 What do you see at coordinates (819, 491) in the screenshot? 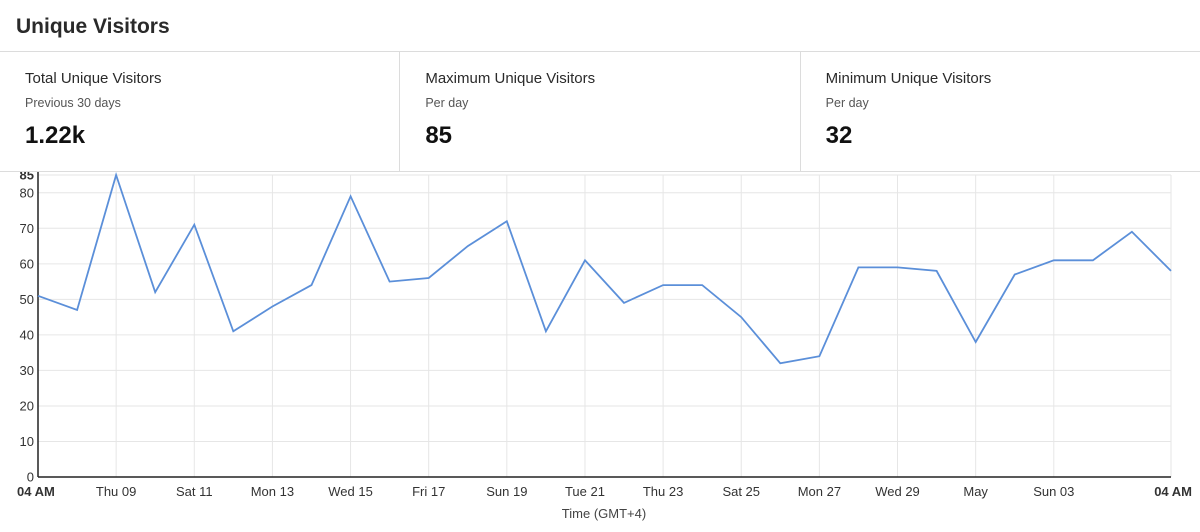
I see `x-tick-label: Mon 27` at bounding box center [819, 491].